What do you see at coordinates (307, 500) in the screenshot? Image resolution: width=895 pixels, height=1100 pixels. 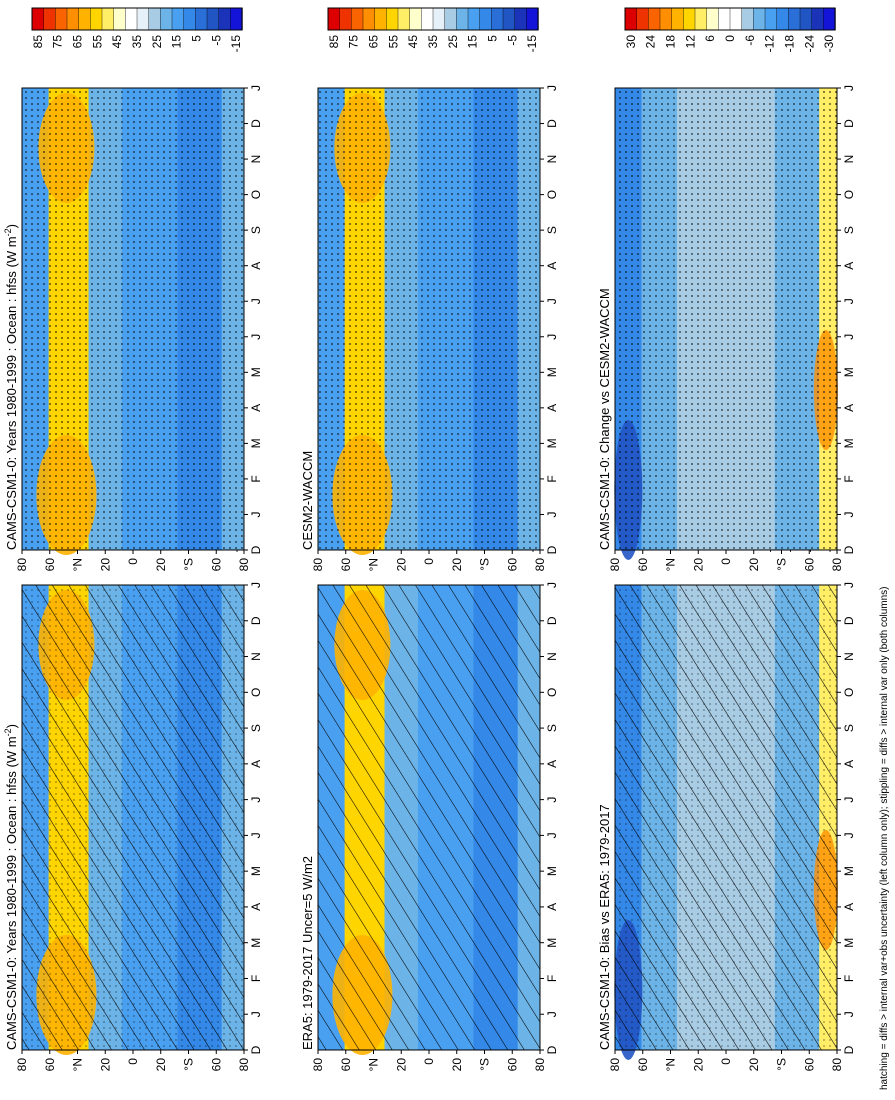 I see `panel-title: CESM2-WACCM` at bounding box center [307, 500].